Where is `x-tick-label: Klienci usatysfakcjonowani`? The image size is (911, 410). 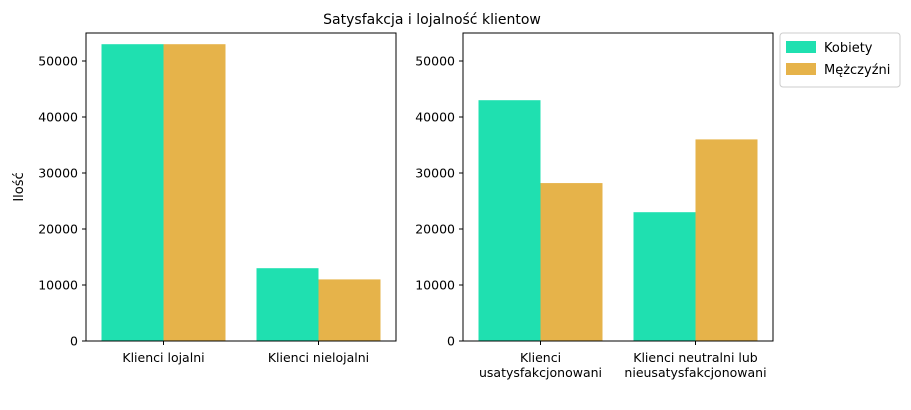
x-tick-label: Klienci usatysfakcjonowani is located at coordinates (540, 365).